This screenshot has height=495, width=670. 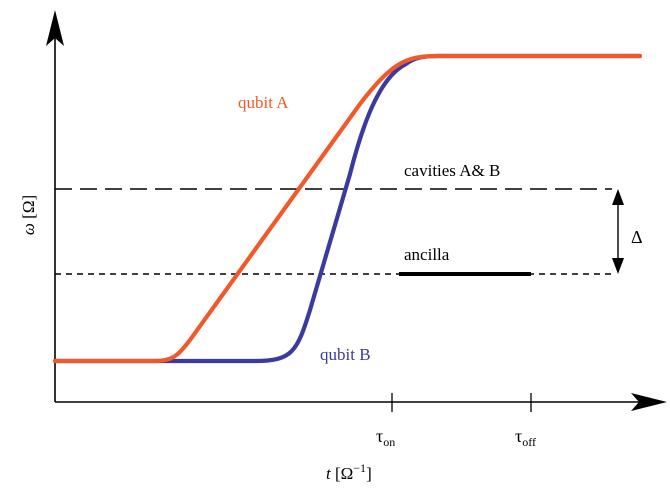 What do you see at coordinates (618, 266) in the screenshot?
I see `delta-arrow-down` at bounding box center [618, 266].